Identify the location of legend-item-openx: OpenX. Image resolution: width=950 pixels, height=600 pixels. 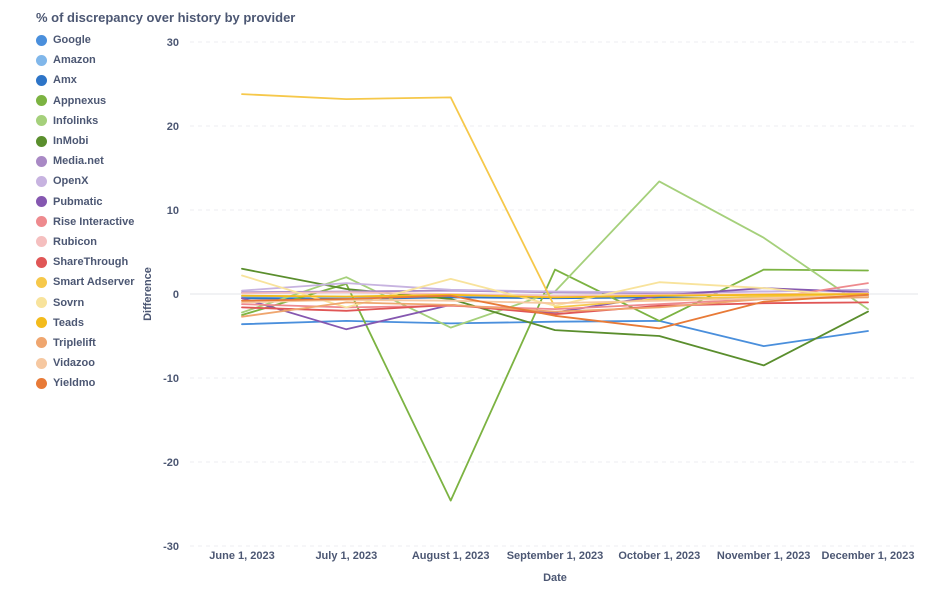
(85, 181).